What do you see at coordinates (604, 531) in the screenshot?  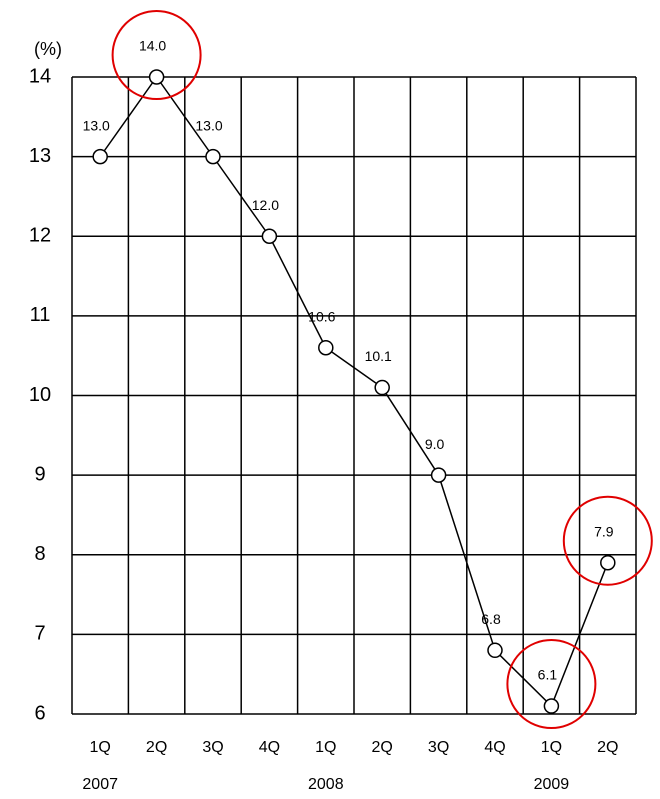 I see `data-label: 7.9` at bounding box center [604, 531].